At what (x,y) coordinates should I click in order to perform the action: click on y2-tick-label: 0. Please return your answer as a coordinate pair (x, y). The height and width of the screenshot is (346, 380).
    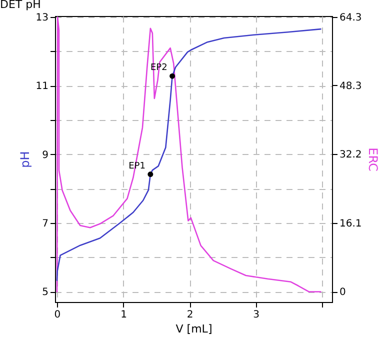
    Looking at the image, I should click on (343, 292).